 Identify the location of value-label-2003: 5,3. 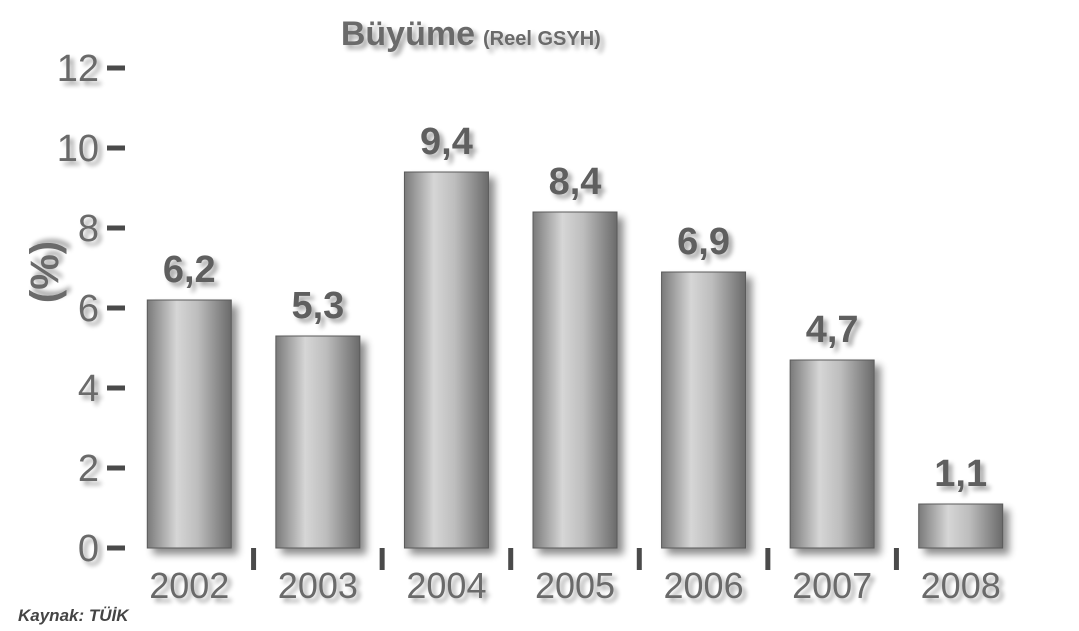
(317, 306).